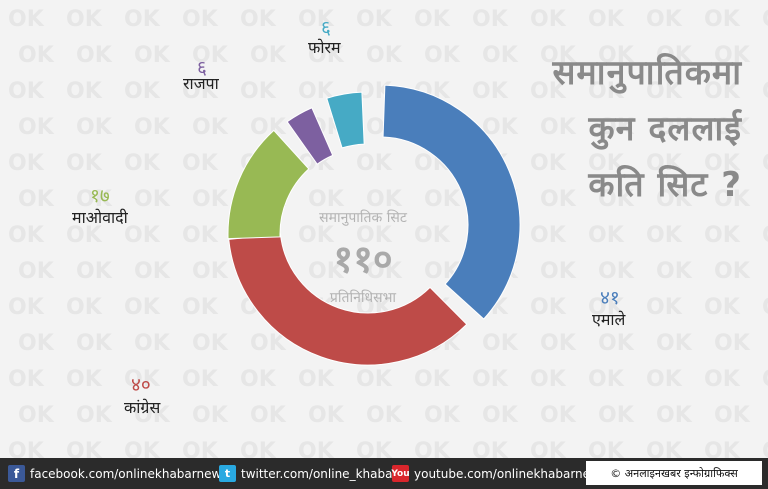 The height and width of the screenshot is (489, 768). What do you see at coordinates (227, 473) in the screenshot?
I see `twitter-icon: t` at bounding box center [227, 473].